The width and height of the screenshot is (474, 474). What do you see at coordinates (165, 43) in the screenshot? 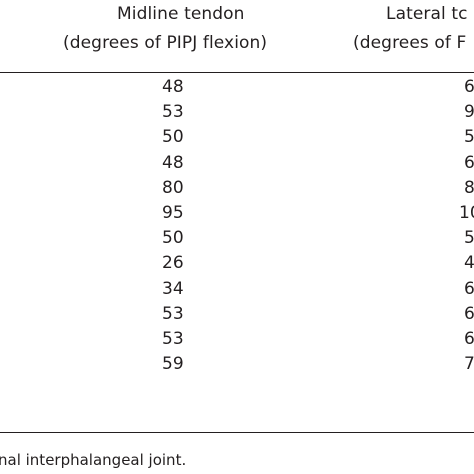
I see `midline-header-unit: (degrees of PIPJ flexion)` at bounding box center [165, 43].